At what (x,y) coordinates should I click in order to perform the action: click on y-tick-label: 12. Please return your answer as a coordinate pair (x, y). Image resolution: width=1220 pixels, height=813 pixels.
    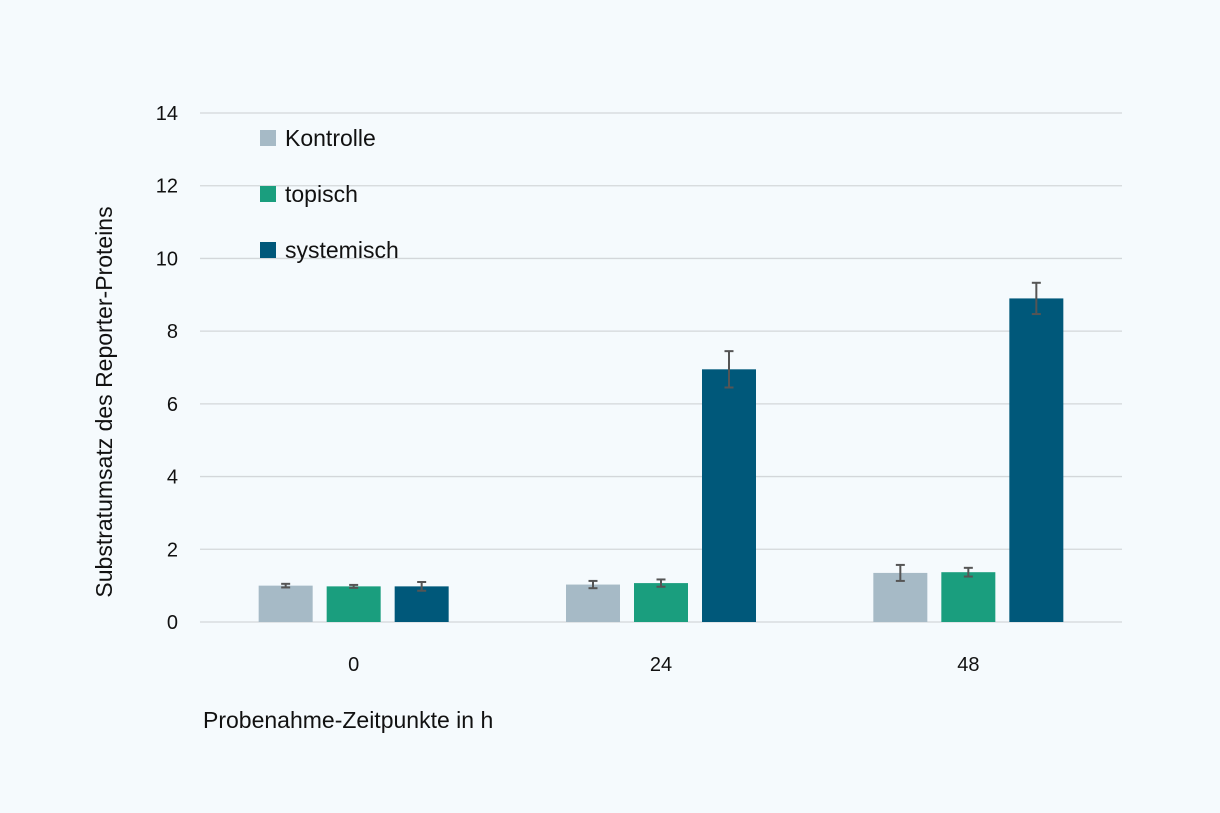
    Looking at the image, I should click on (167, 187).